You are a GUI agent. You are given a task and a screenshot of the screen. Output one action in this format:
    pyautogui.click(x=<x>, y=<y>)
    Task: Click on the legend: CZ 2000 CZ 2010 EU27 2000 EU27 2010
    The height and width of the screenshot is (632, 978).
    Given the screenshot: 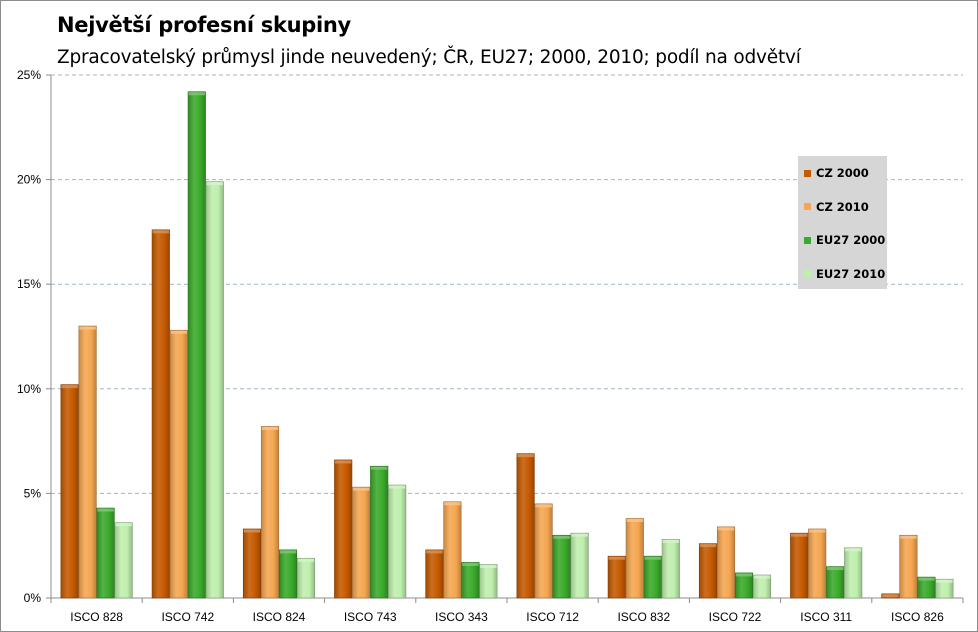 What is the action you would take?
    pyautogui.click(x=842, y=222)
    